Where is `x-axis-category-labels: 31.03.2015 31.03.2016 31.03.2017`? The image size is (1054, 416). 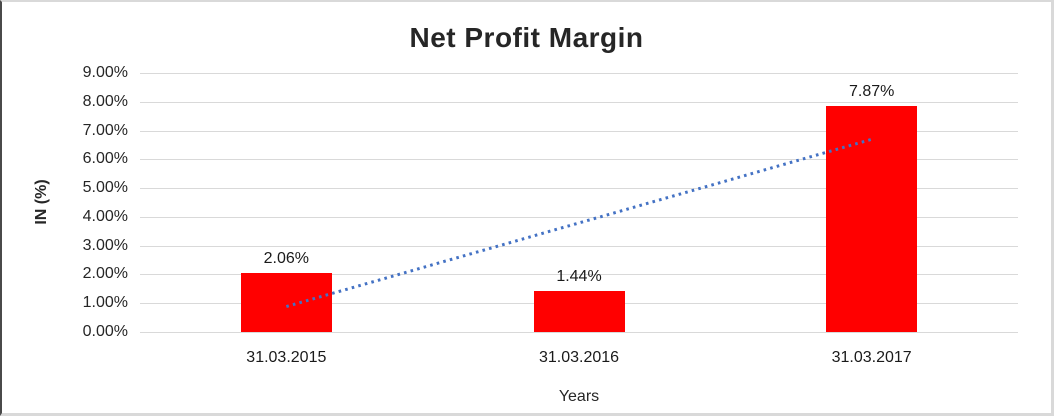
x-axis-category-labels: 31.03.2015 31.03.2016 31.03.2017 is located at coordinates (579, 359).